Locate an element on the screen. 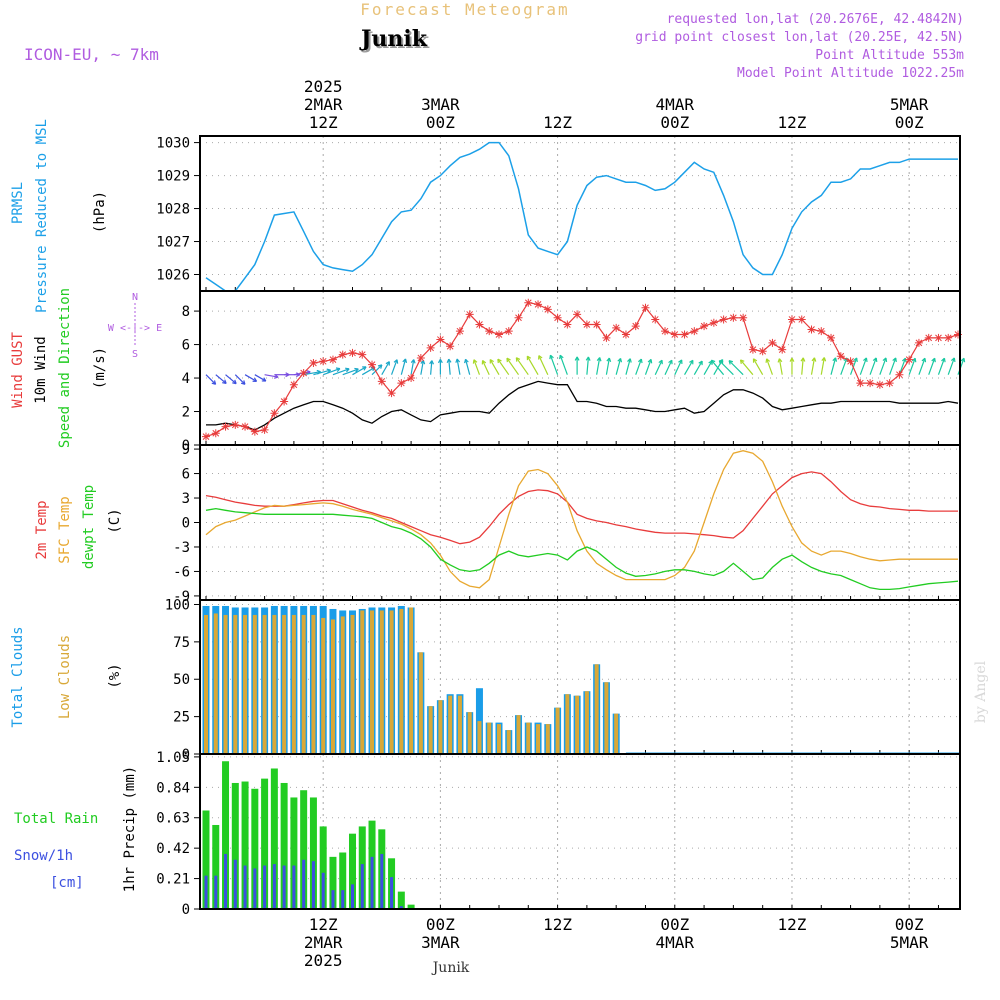 The image size is (1000, 1000). sfc-temp-line is located at coordinates (581, 519).